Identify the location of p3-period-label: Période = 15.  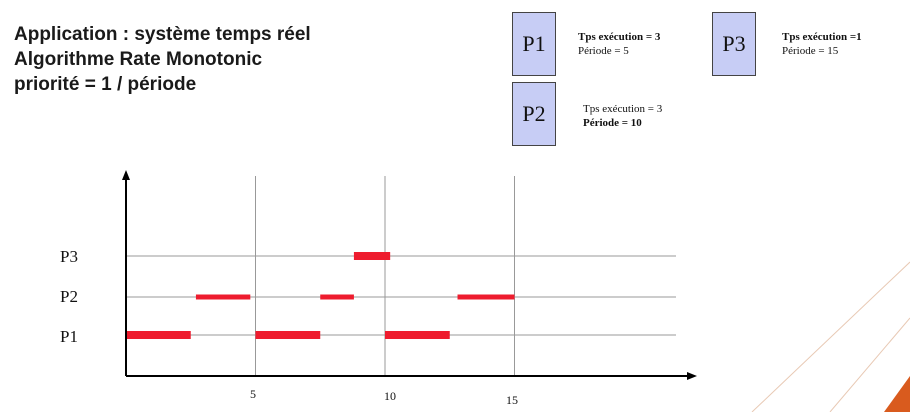
(810, 51).